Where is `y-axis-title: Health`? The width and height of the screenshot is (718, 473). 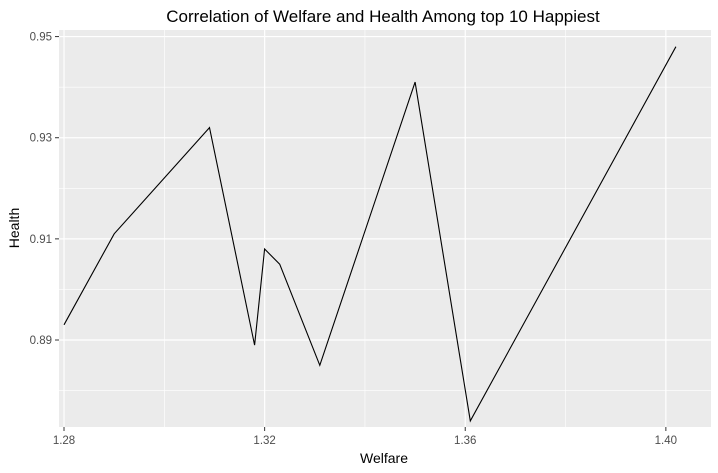 y-axis-title: Health is located at coordinates (14, 228).